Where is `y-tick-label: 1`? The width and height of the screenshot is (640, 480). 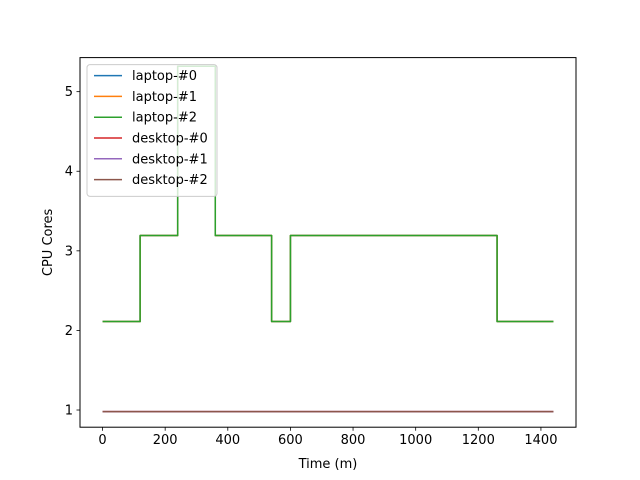
y-tick-label: 1 is located at coordinates (69, 411).